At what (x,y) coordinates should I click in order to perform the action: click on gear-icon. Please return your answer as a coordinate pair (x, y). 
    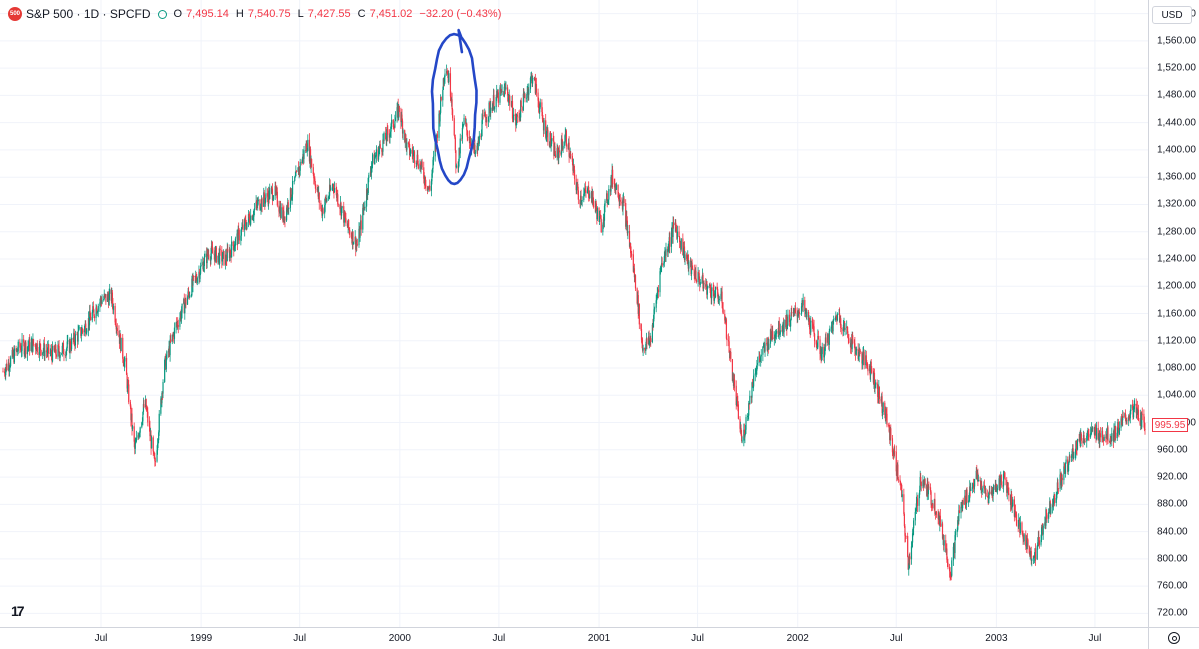
    Looking at the image, I should click on (1174, 638).